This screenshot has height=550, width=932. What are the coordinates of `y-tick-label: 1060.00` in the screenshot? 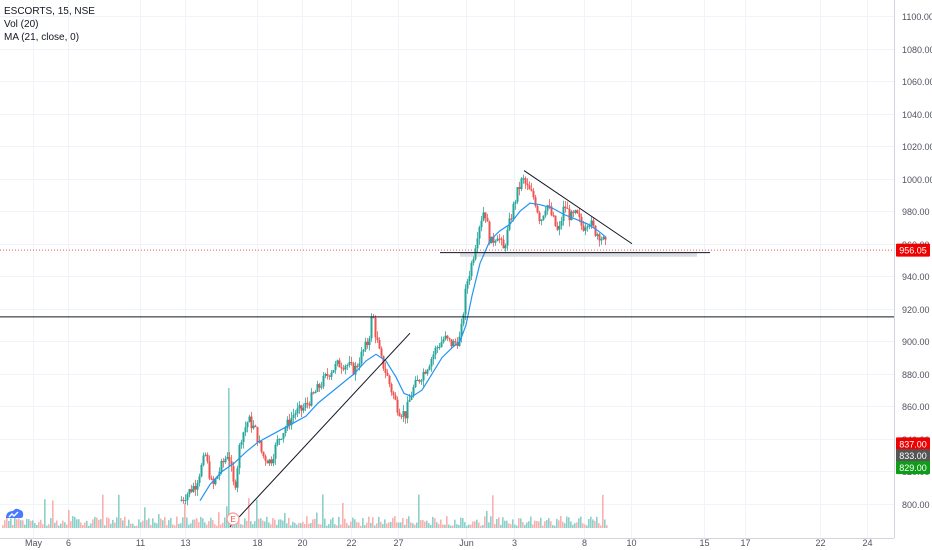 It's located at (917, 82).